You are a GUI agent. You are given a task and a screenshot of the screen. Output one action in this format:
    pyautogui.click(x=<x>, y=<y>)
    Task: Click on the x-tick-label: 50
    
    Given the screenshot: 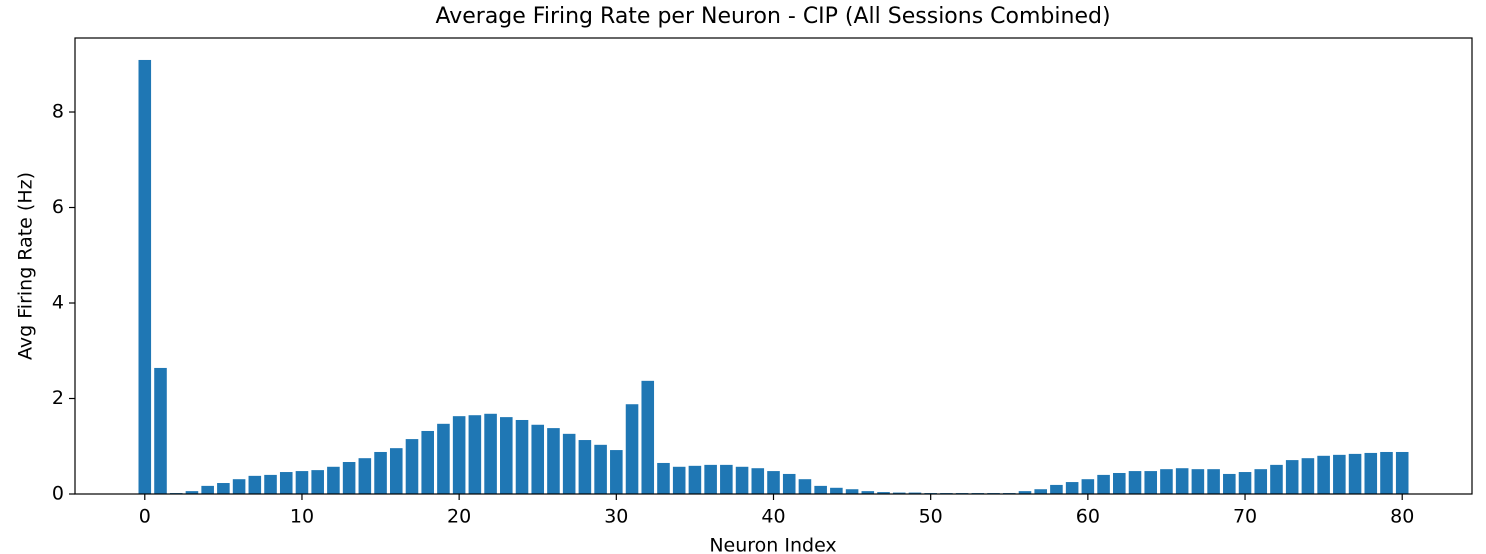 What is the action you would take?
    pyautogui.click(x=931, y=517)
    